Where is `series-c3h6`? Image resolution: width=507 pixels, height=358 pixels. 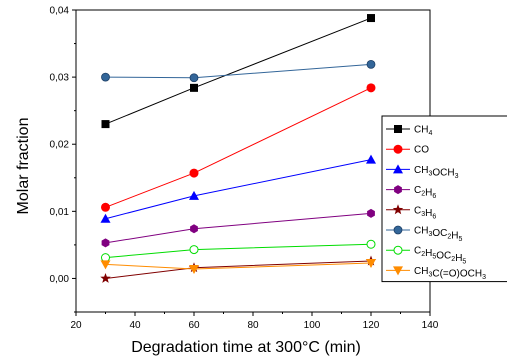
series-c3h6 is located at coordinates (238, 269).